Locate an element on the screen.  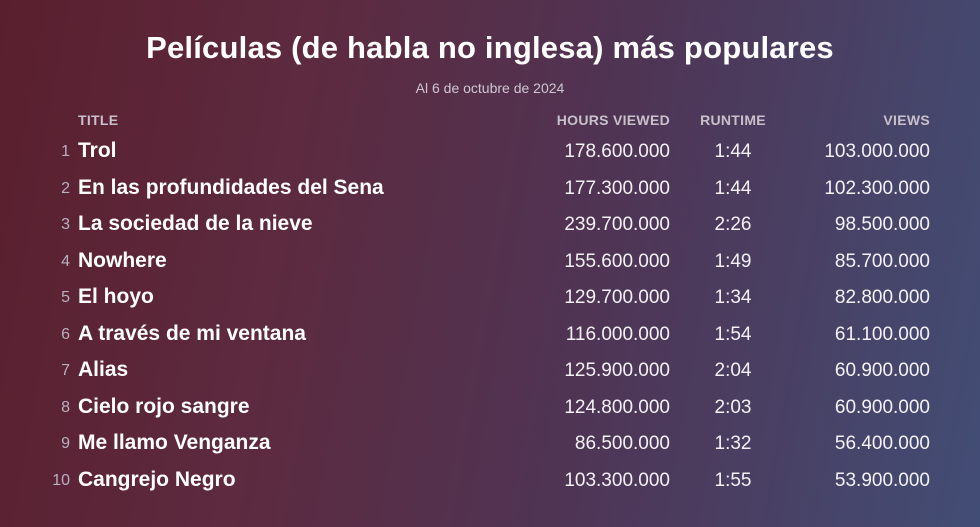
runtime-value: 1:54 is located at coordinates (733, 334).